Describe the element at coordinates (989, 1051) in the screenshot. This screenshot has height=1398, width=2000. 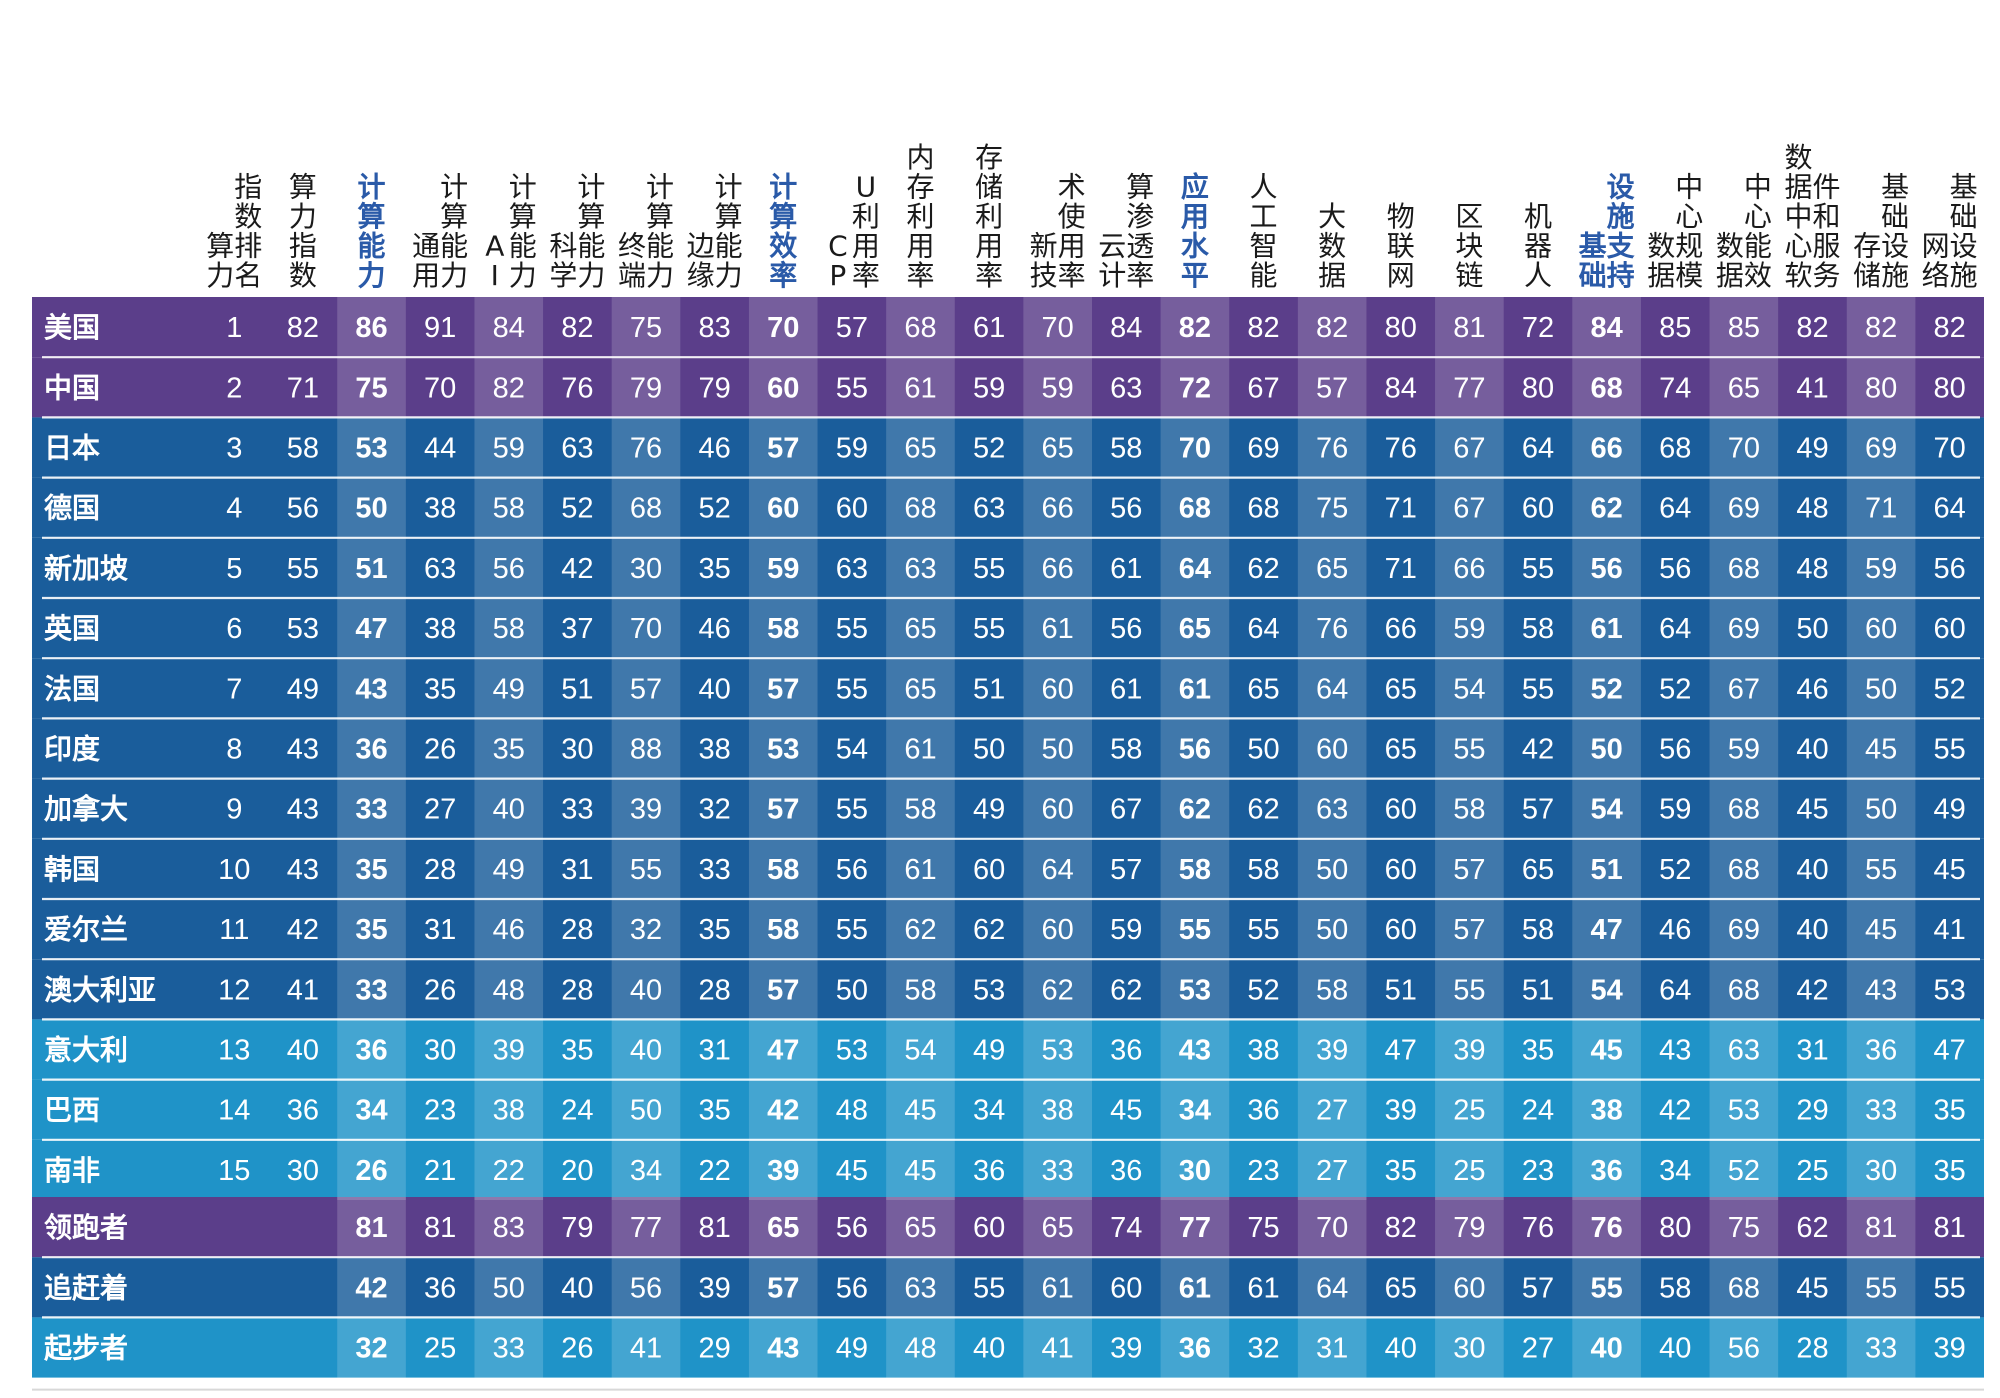
I see `table-cell: 49` at that location.